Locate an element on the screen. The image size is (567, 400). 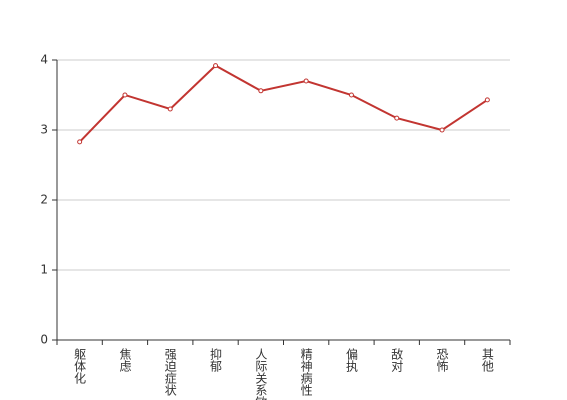
x-tick-label: 偏执 is located at coordinates (351, 360).